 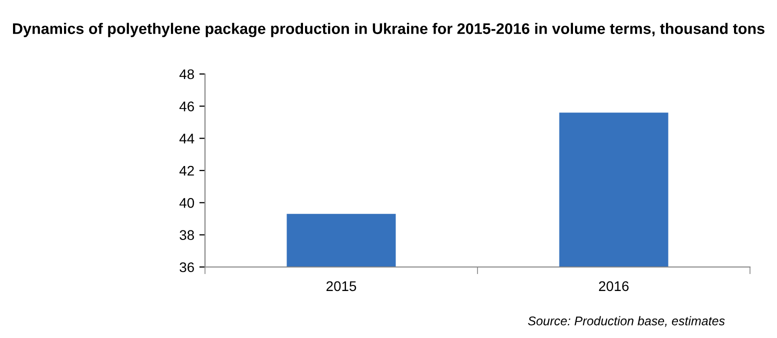 I want to click on y-tick-label: 42, so click(x=186, y=171).